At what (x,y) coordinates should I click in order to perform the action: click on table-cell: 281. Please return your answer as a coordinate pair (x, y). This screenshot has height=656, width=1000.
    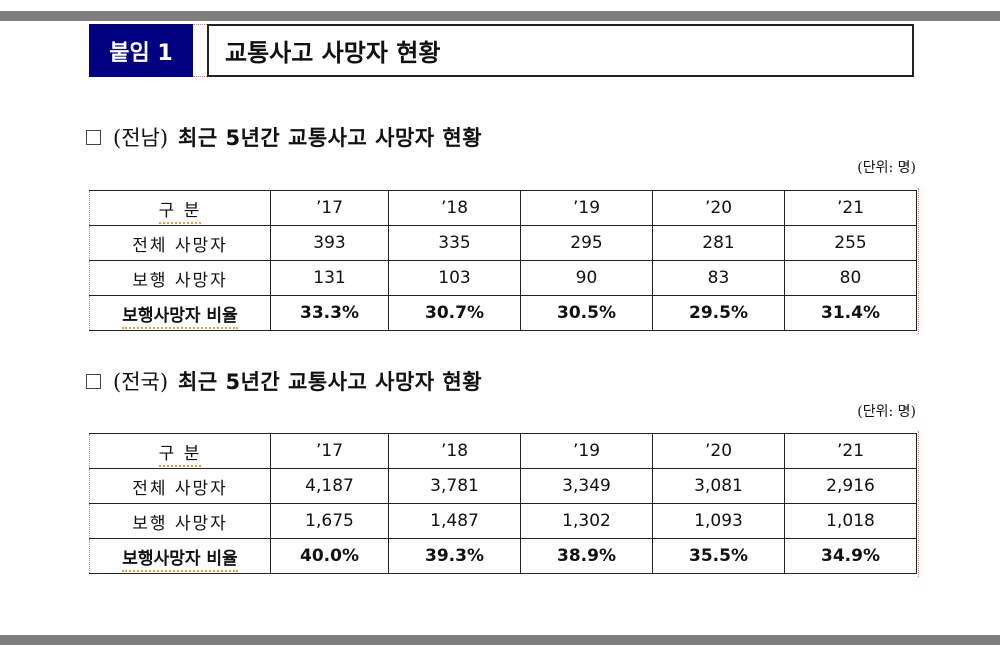
    Looking at the image, I should click on (718, 243).